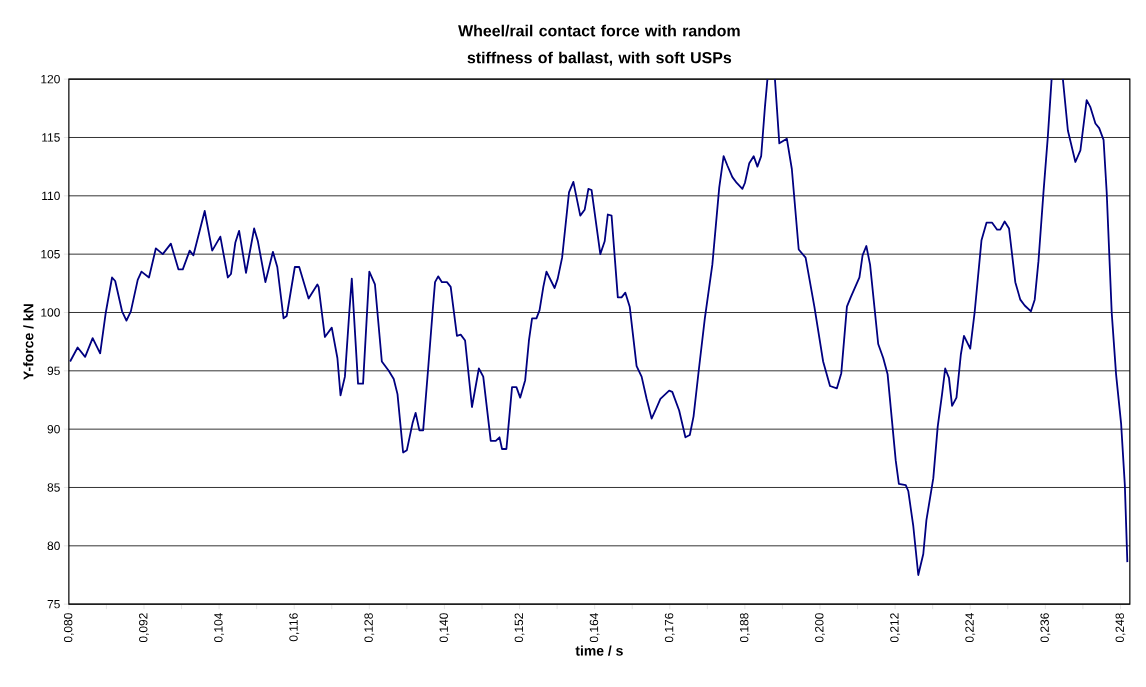 This screenshot has height=687, width=1146. I want to click on y-tick-label: 115, so click(51, 137).